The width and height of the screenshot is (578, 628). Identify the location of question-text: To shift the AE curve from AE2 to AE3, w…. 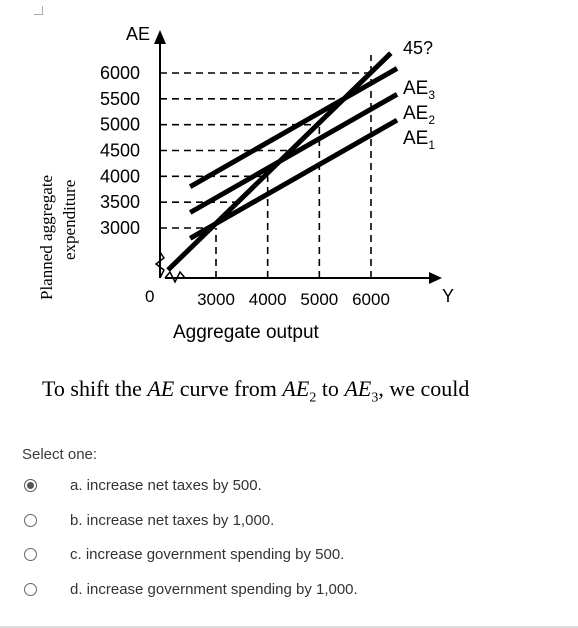
(255, 391).